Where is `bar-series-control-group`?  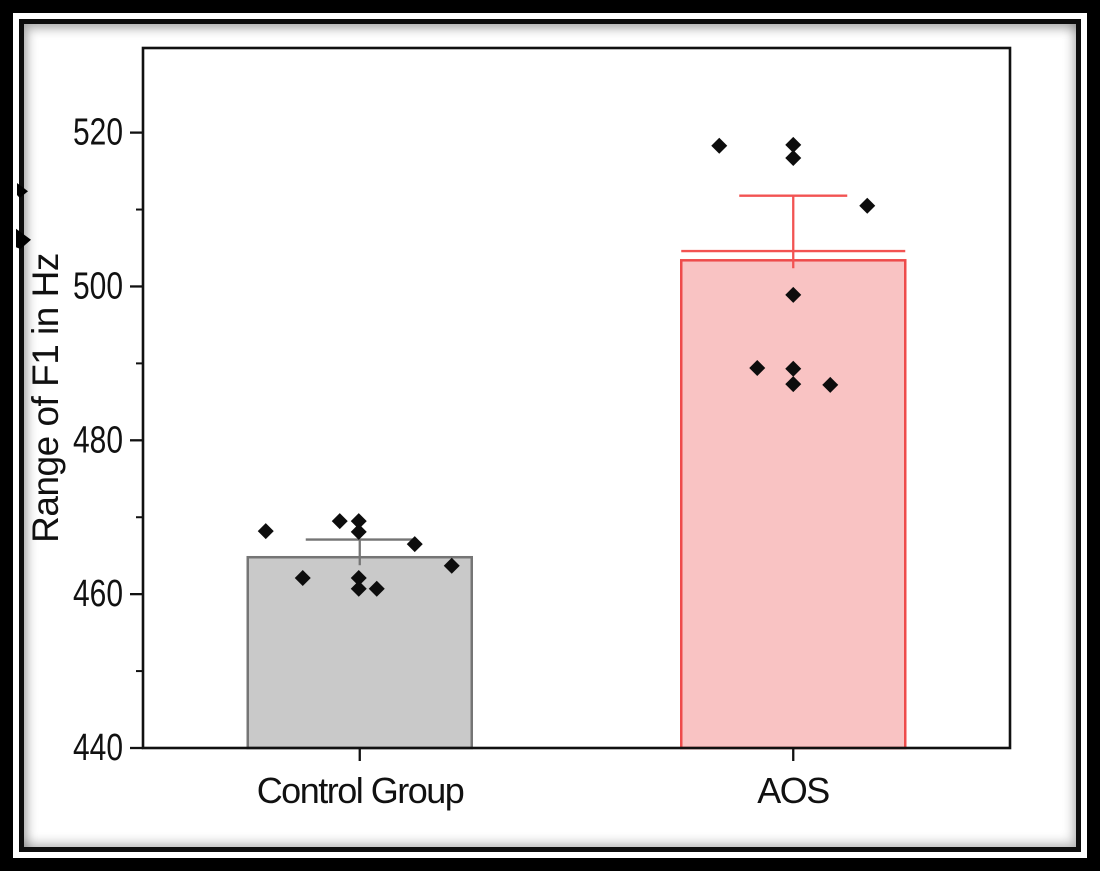
bar-series-control-group is located at coordinates (359, 644).